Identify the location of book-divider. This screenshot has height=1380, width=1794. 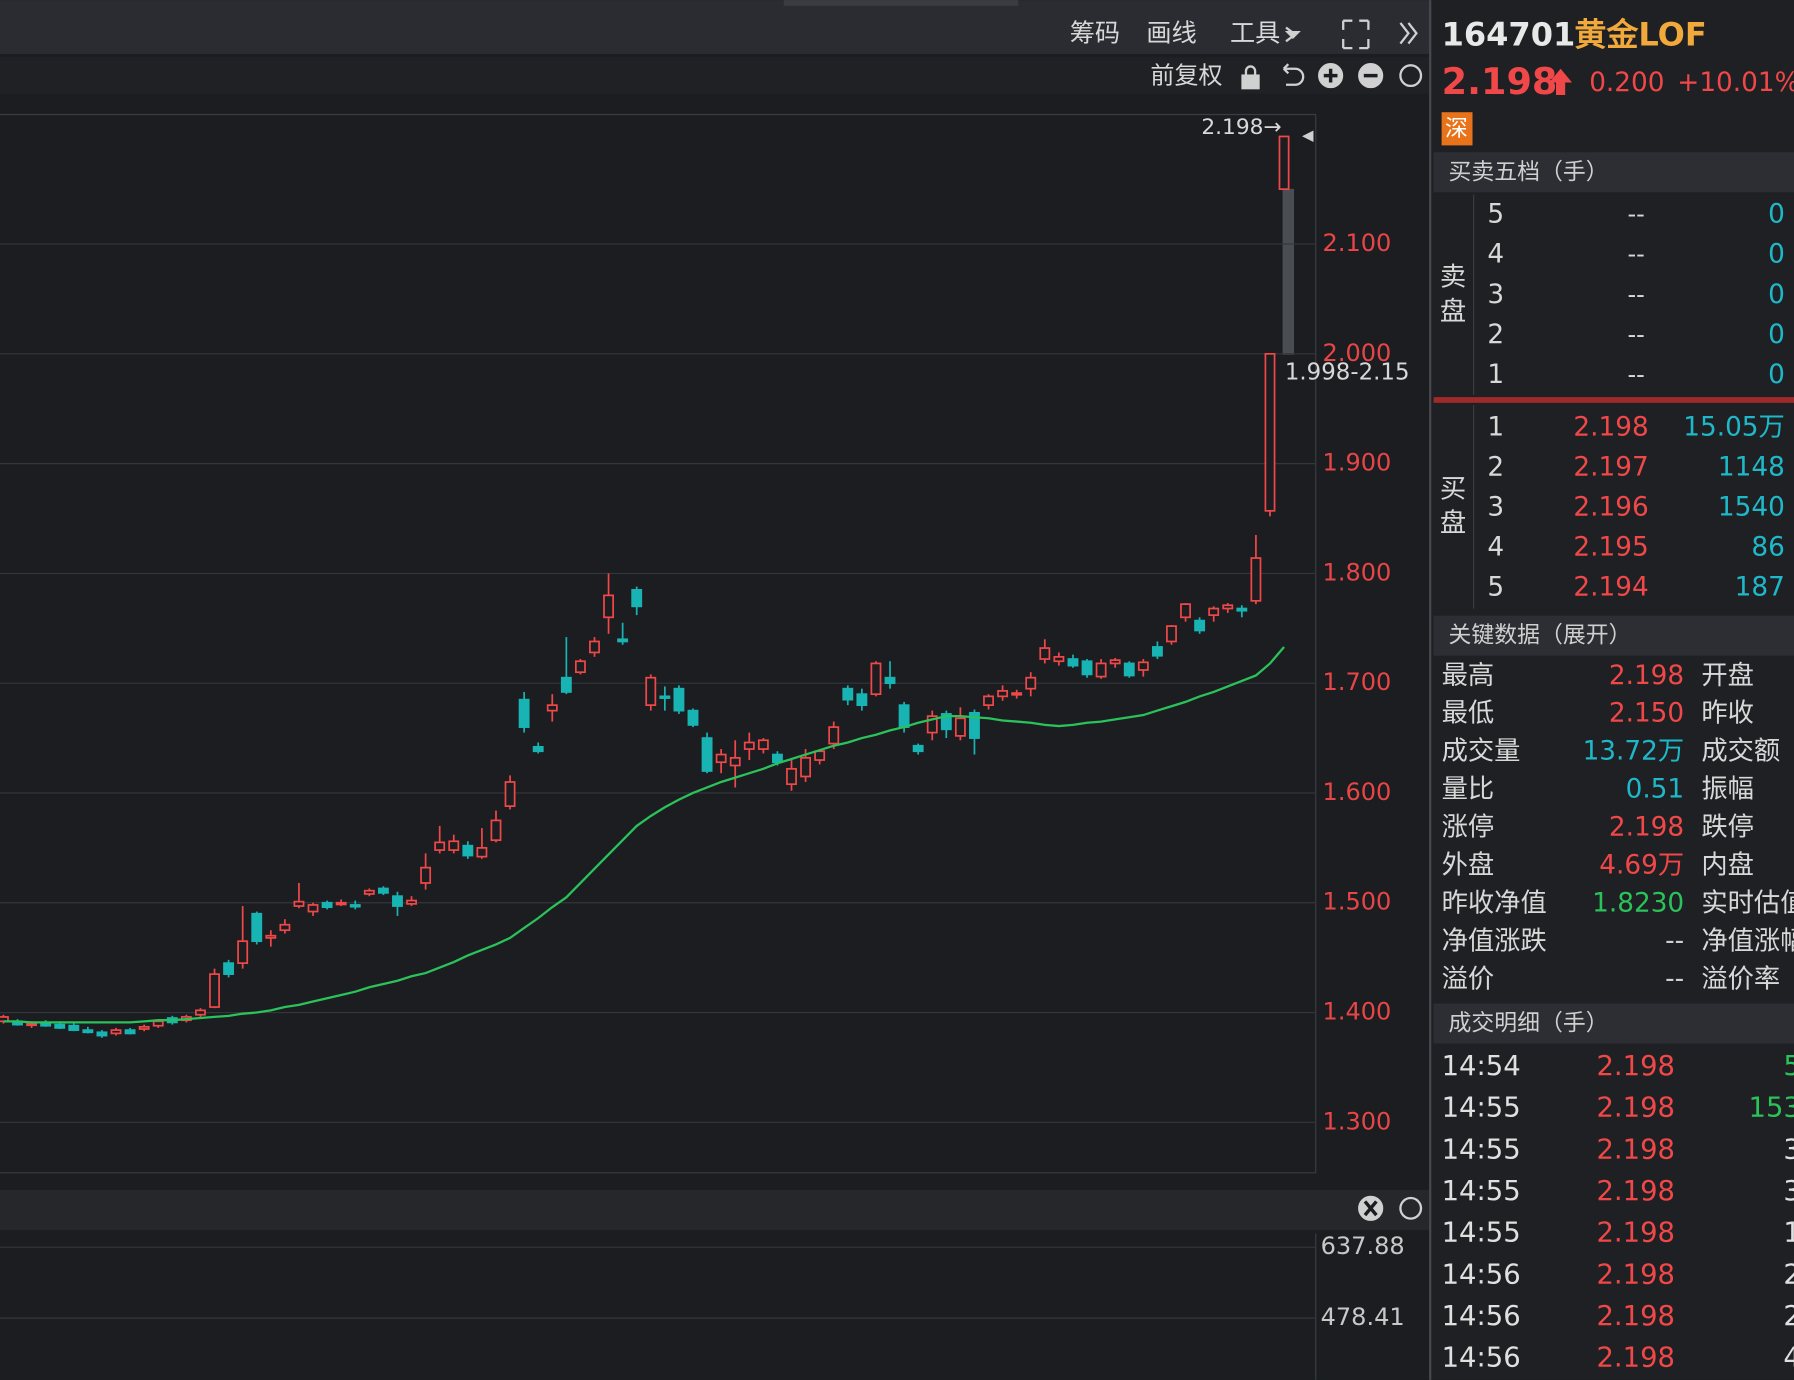
(1613, 400).